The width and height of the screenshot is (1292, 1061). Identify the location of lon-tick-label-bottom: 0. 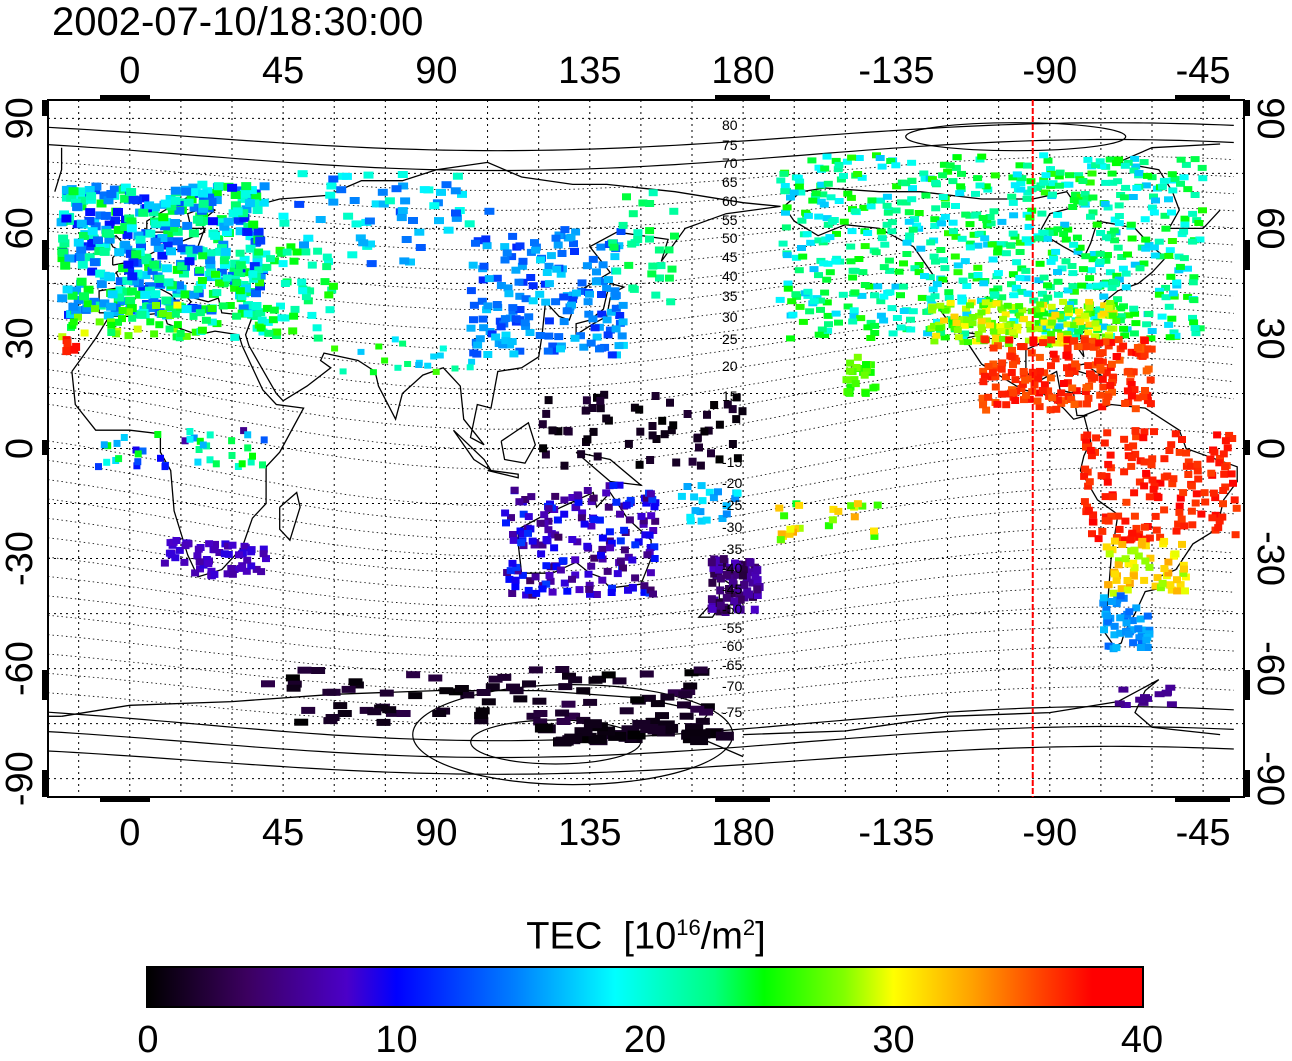
(129, 833).